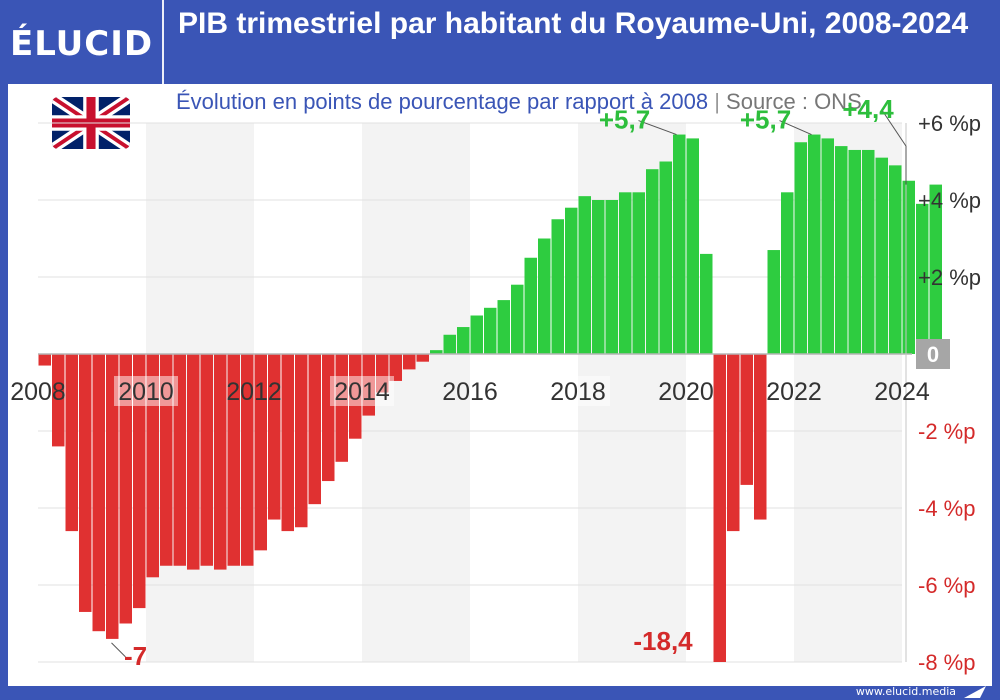 The image size is (1000, 700). What do you see at coordinates (946, 508) in the screenshot?
I see `y-tick-label: -4 %p` at bounding box center [946, 508].